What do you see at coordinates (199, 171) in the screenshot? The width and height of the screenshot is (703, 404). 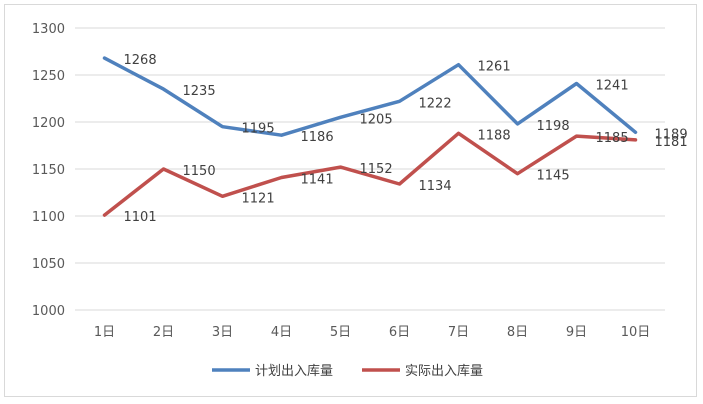 I see `data-label: 1150` at bounding box center [199, 171].